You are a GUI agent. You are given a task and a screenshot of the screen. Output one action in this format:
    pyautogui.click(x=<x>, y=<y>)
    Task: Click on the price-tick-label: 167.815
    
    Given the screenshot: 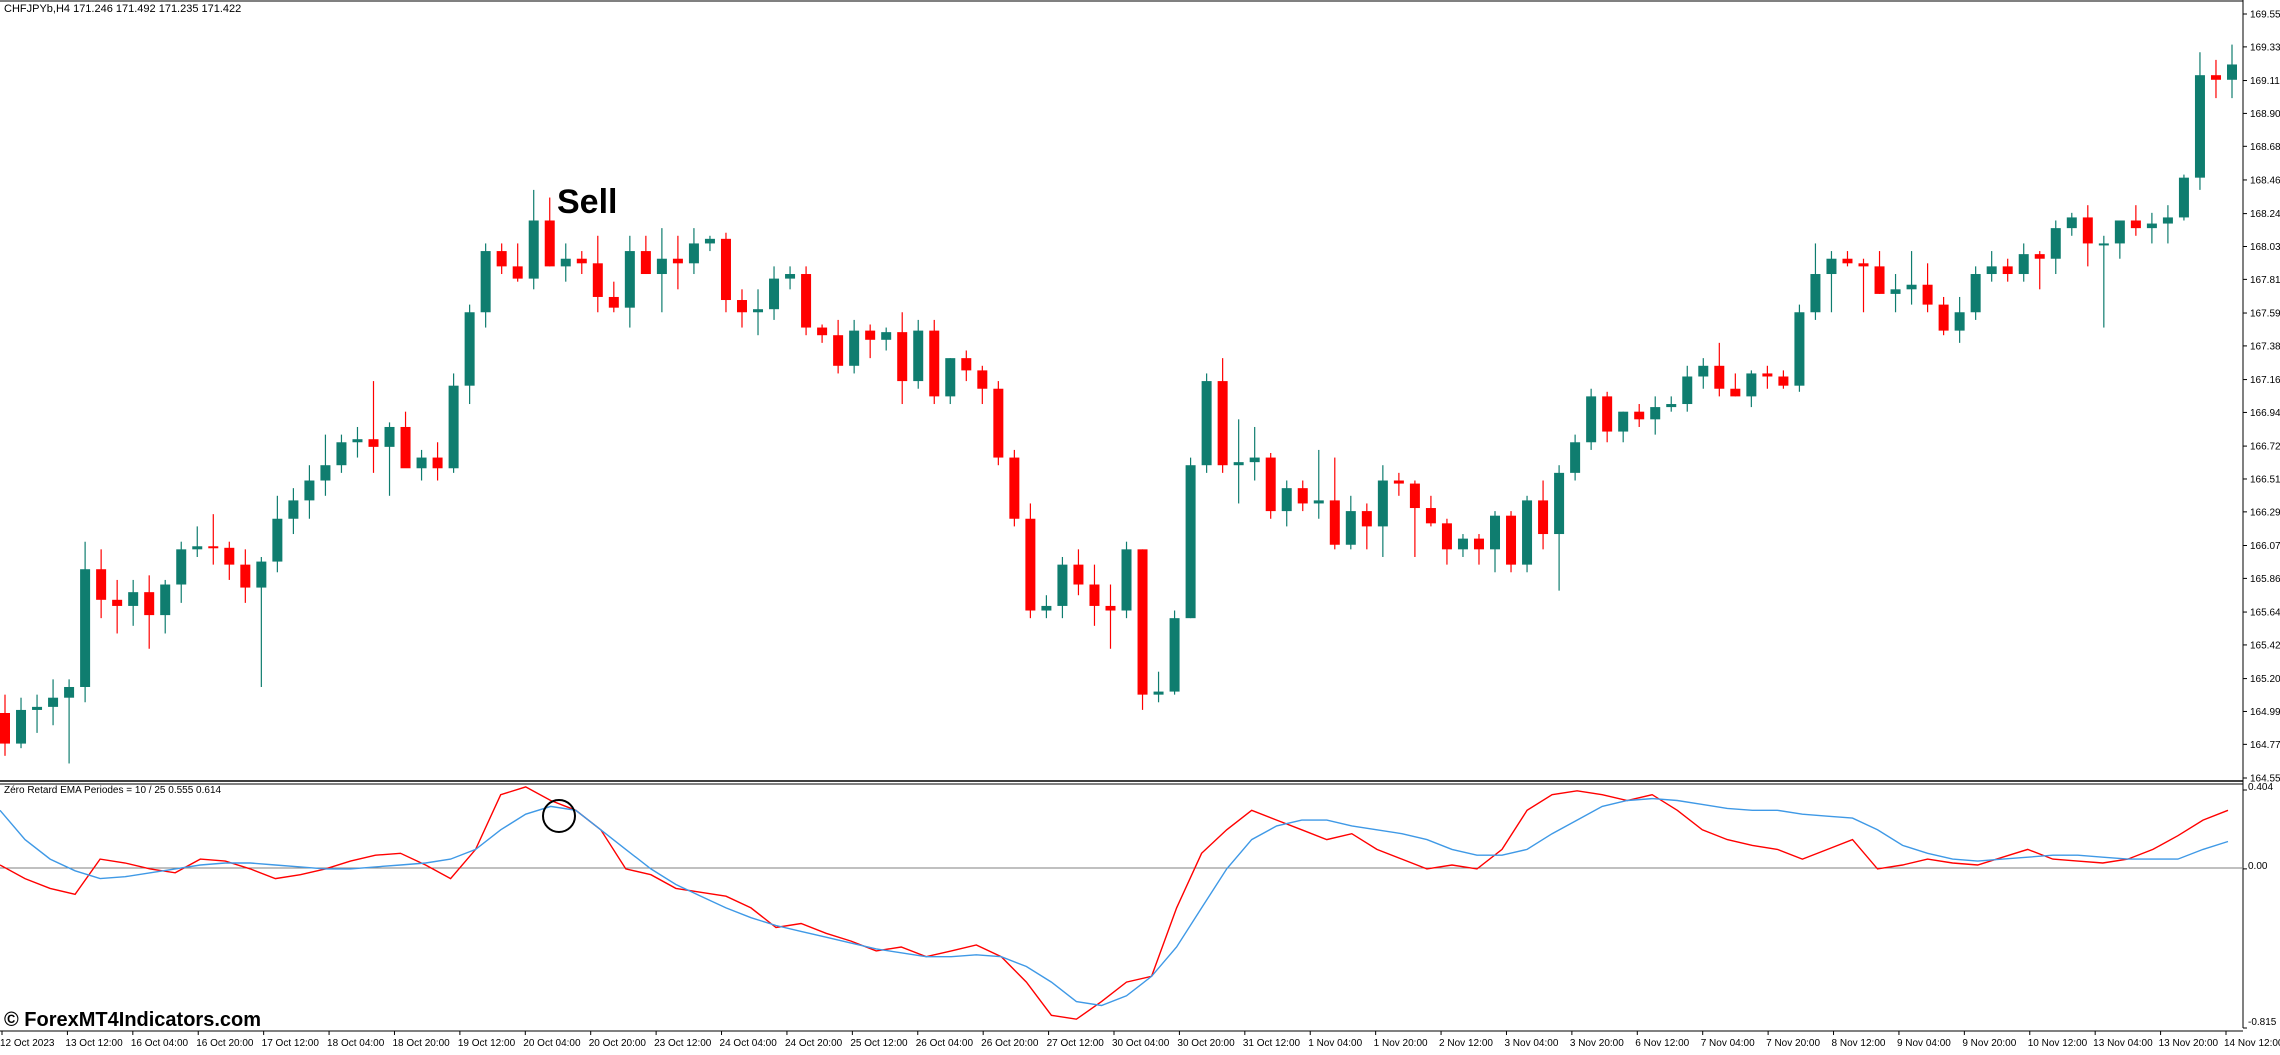 What is the action you would take?
    pyautogui.click(x=2265, y=280)
    